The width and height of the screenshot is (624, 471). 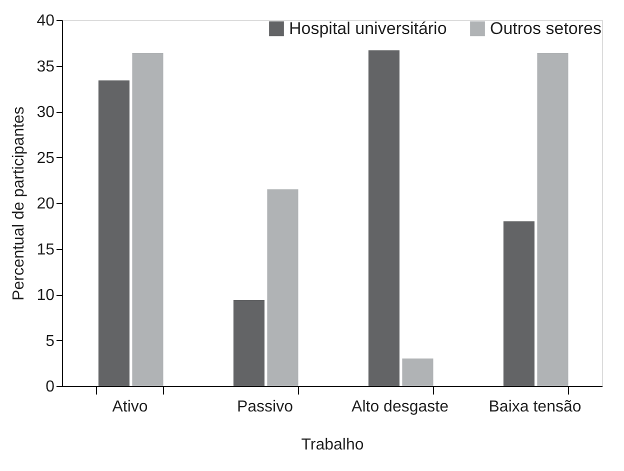 What do you see at coordinates (535, 407) in the screenshot?
I see `x-tick-label: Baixa tensão` at bounding box center [535, 407].